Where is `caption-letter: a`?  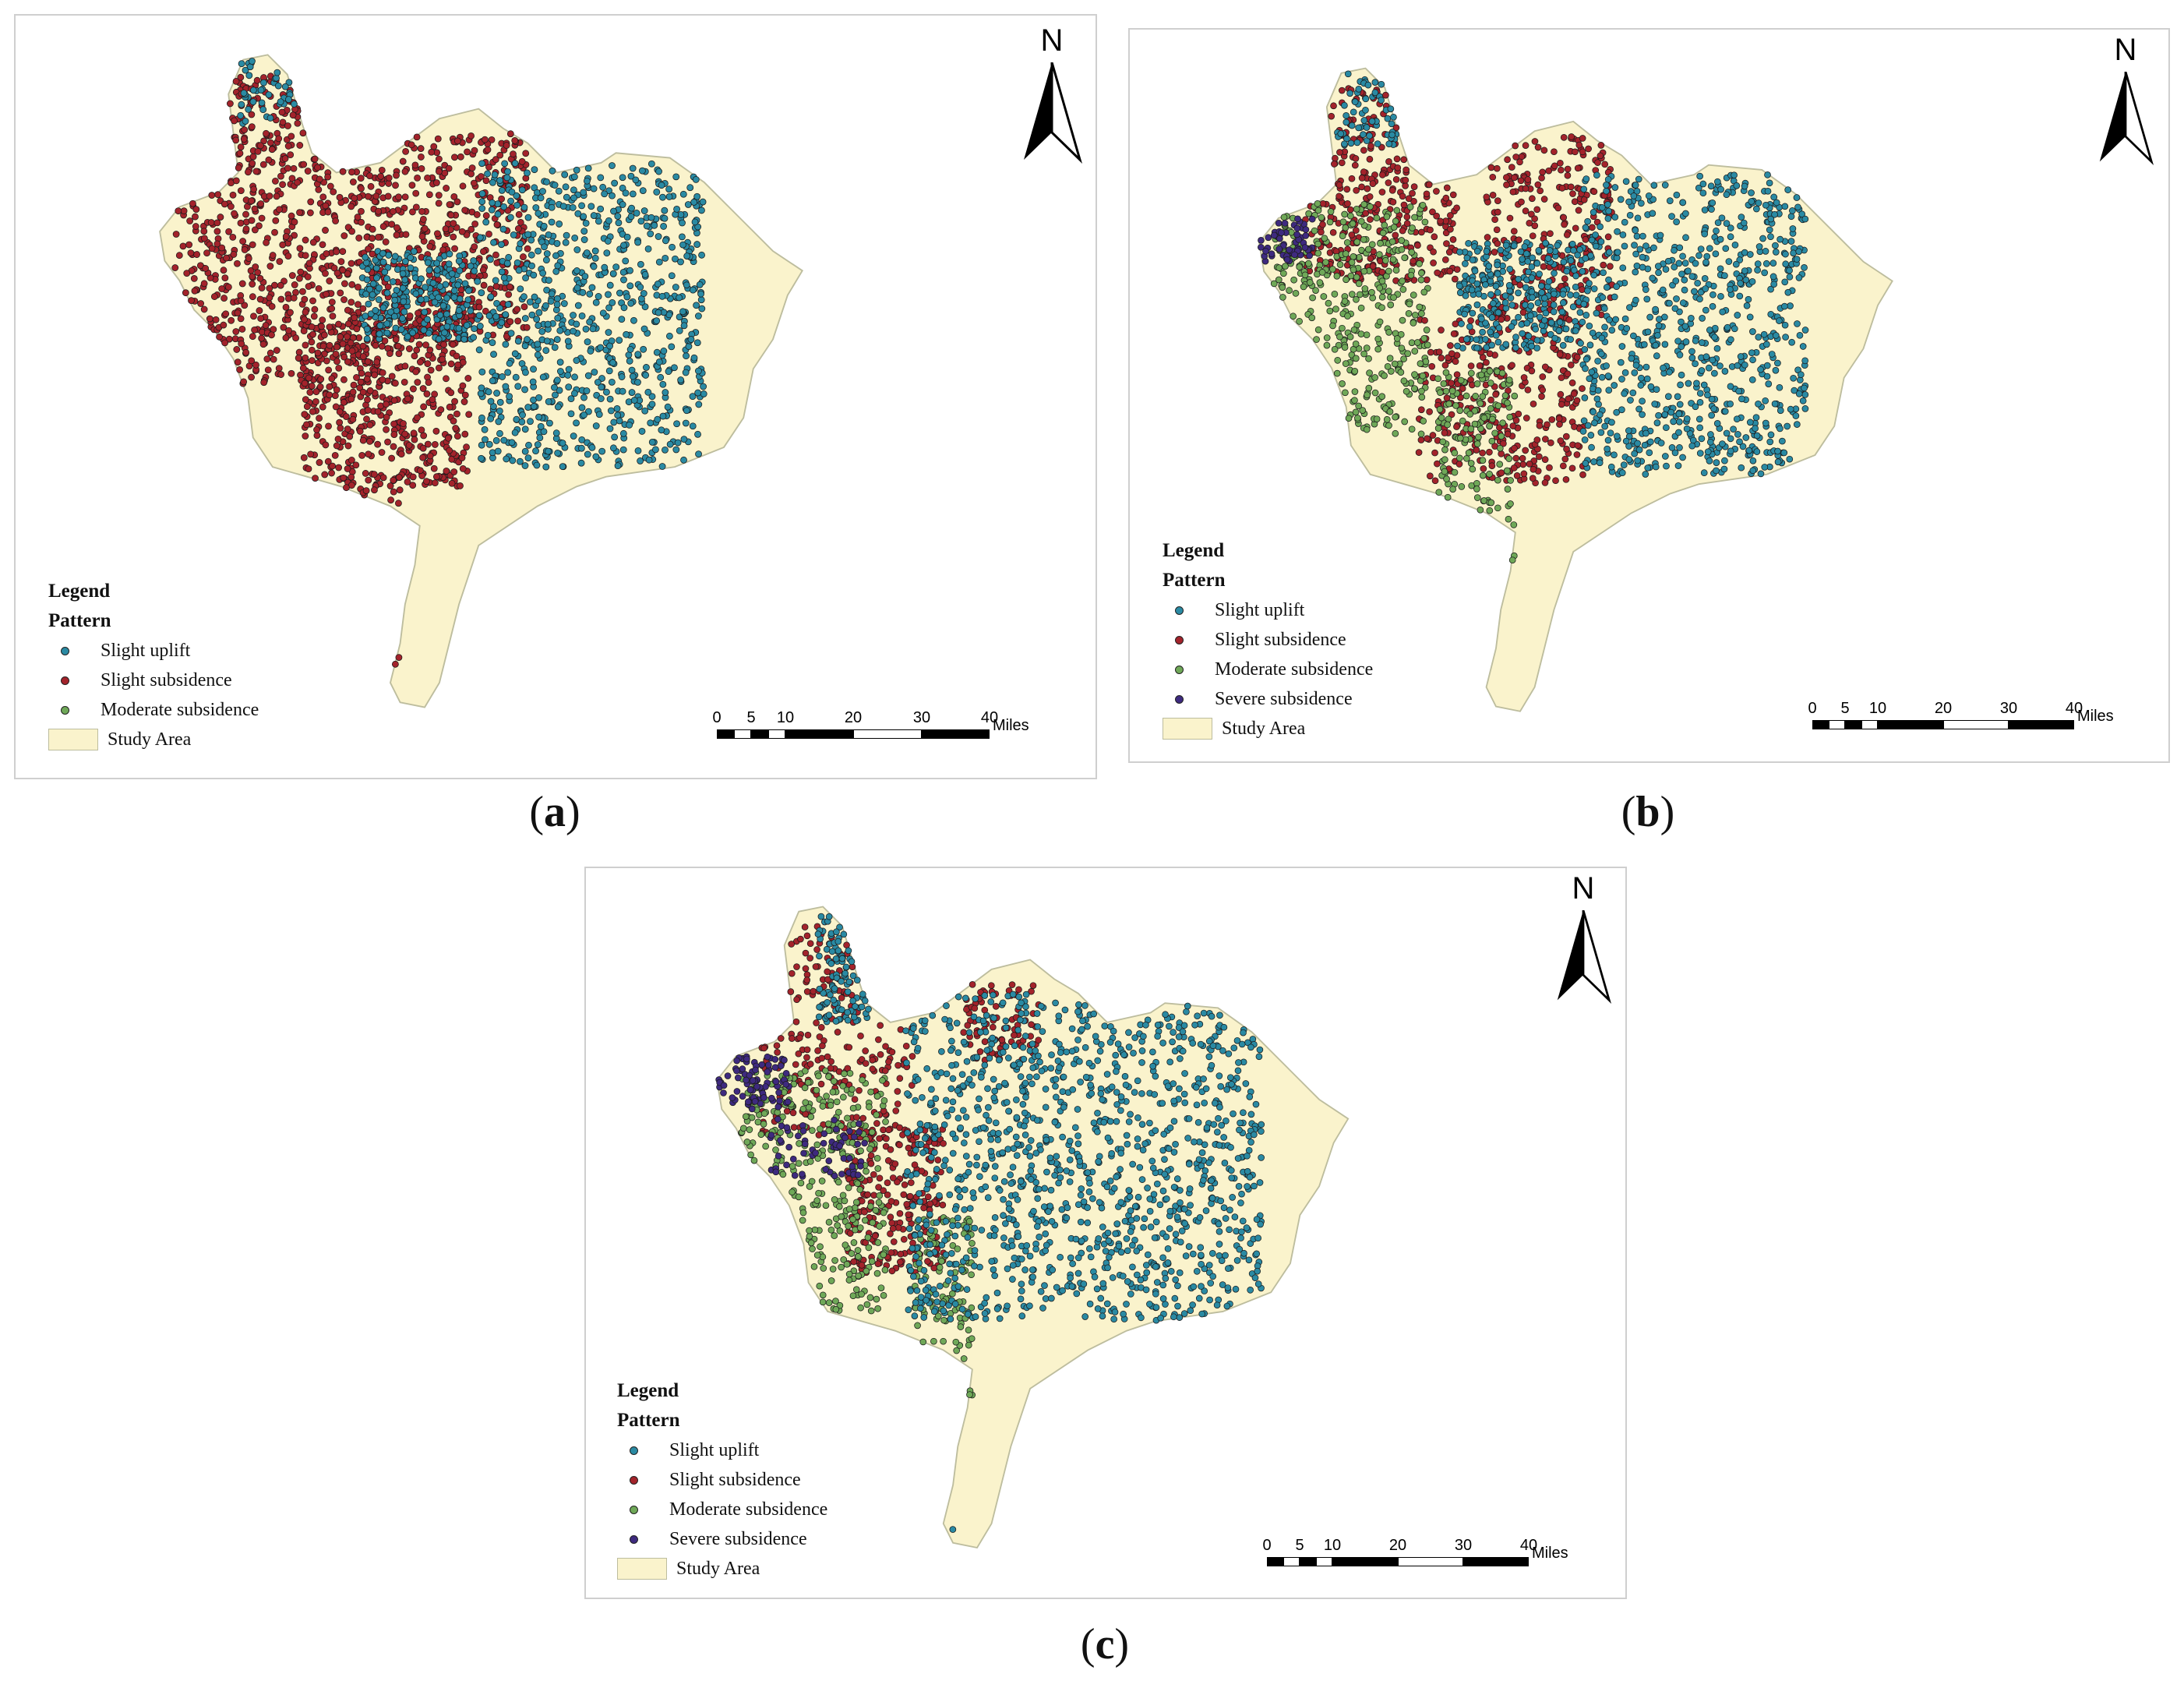 caption-letter: a is located at coordinates (555, 812).